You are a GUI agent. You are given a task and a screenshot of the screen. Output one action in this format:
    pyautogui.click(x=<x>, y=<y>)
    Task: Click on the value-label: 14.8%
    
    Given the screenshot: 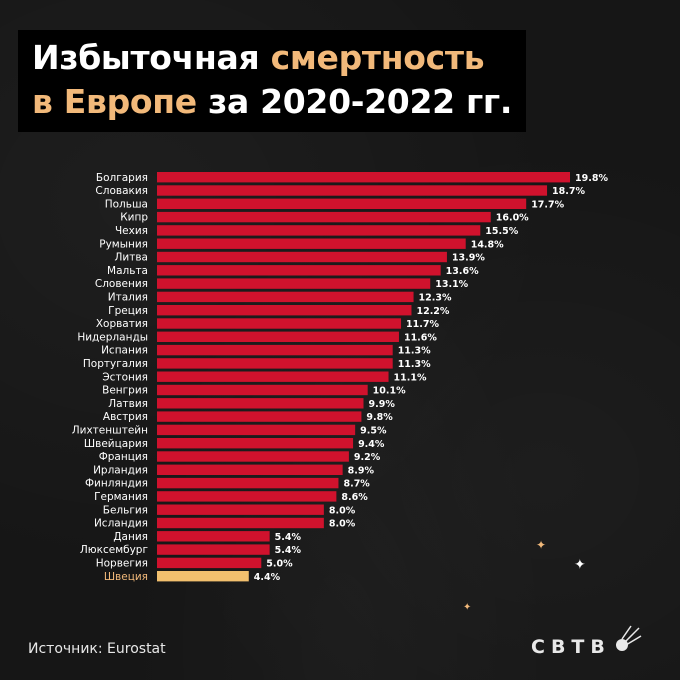 What is the action you would take?
    pyautogui.click(x=487, y=244)
    